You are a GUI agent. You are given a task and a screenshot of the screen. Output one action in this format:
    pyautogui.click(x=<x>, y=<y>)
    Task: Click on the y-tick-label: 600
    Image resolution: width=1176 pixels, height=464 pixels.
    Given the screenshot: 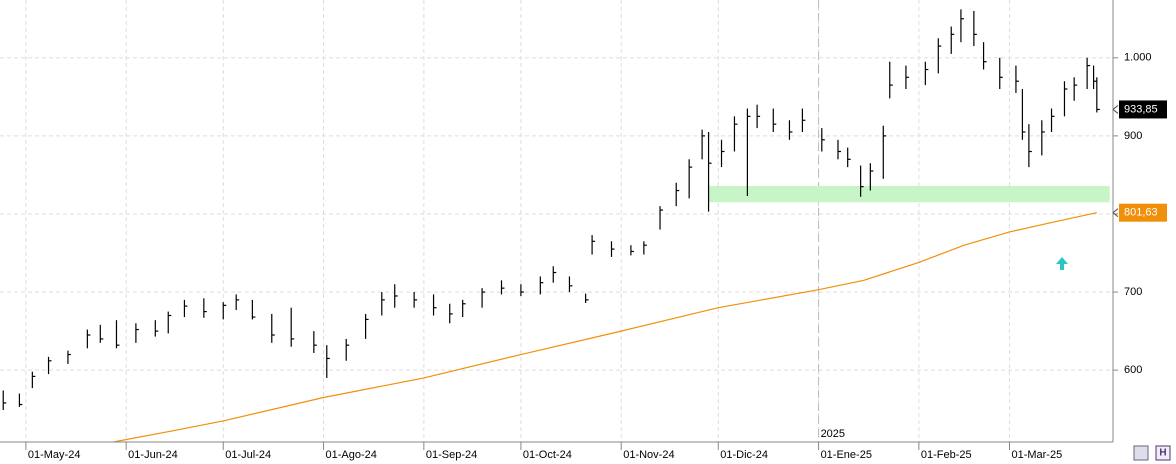 What is the action you would take?
    pyautogui.click(x=1133, y=370)
    